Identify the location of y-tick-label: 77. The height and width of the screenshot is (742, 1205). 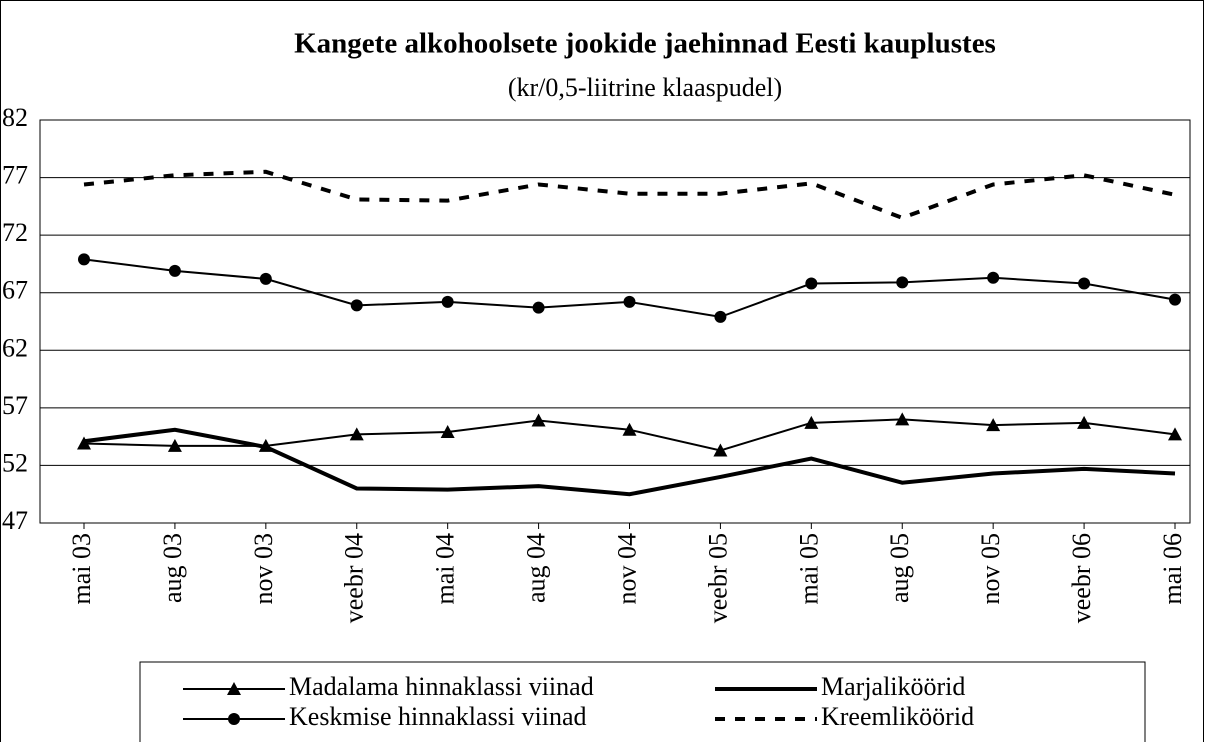
(15, 175).